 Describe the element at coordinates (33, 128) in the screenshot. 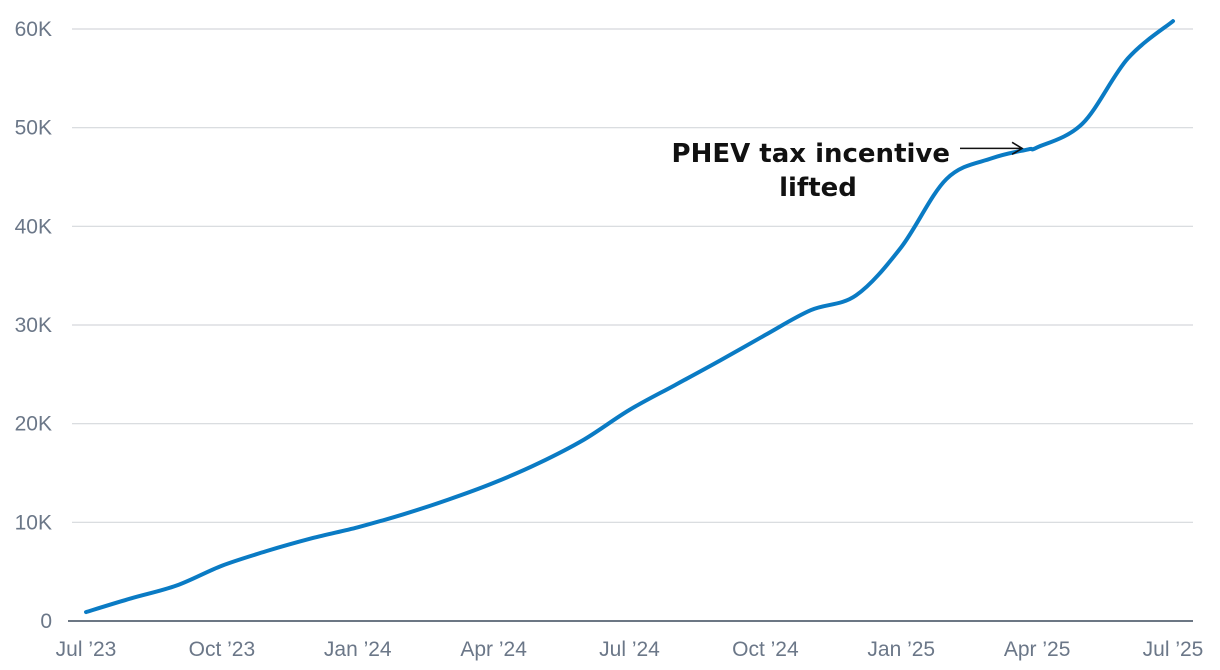

I see `y-tick-label: 50K` at that location.